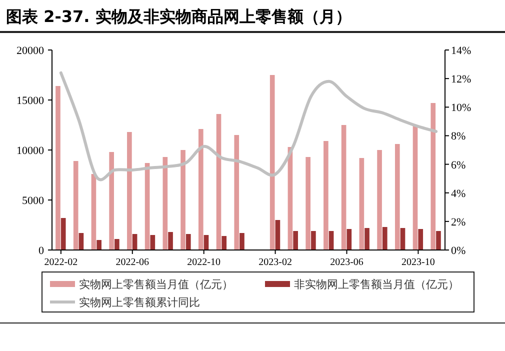 Image resolution: width=505 pixels, height=351 pixels. What do you see at coordinates (461, 108) in the screenshot?
I see `y2-tick-label: 10%` at bounding box center [461, 108].